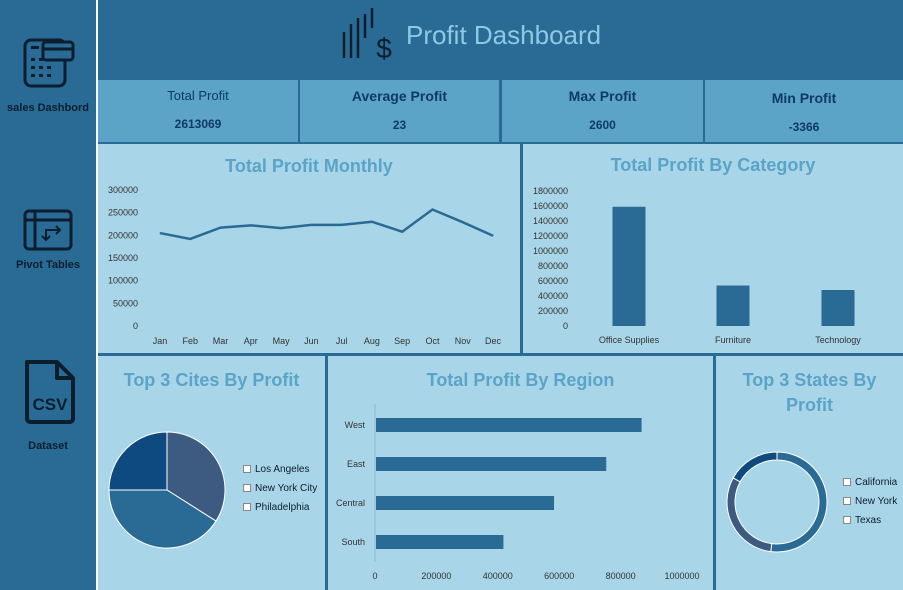 The height and width of the screenshot is (590, 903). I want to click on csv-file-icon: CSV, so click(50, 392).